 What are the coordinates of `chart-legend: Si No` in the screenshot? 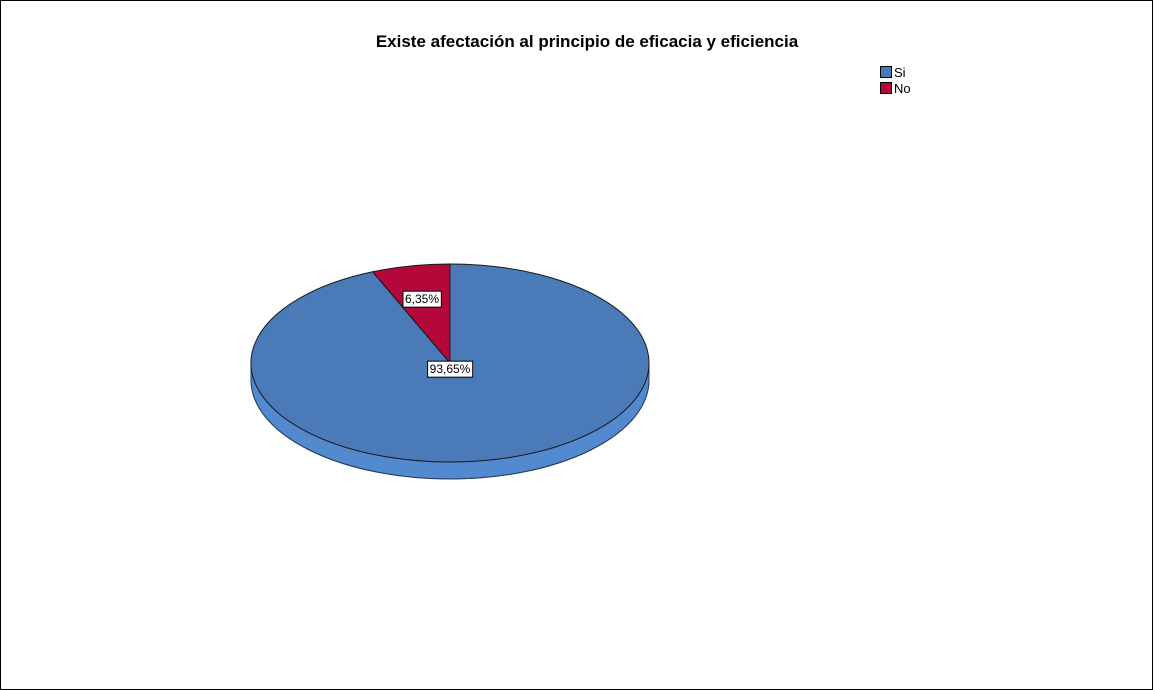 It's located at (895, 80).